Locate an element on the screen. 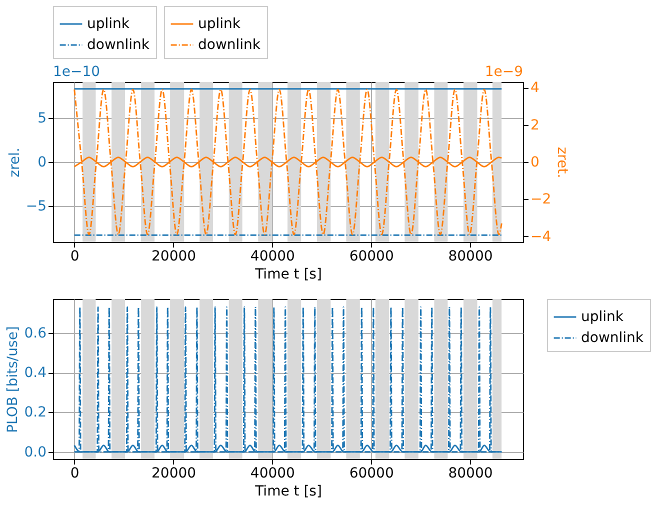 The image size is (662, 510). y-tick-label: 0 is located at coordinates (42, 162).